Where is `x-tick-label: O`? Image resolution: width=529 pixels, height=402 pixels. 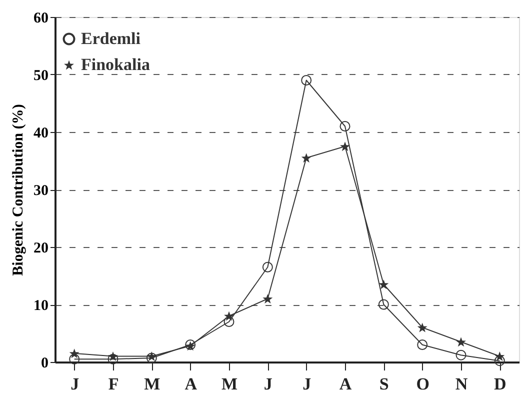
x-tick-label: O is located at coordinates (423, 384).